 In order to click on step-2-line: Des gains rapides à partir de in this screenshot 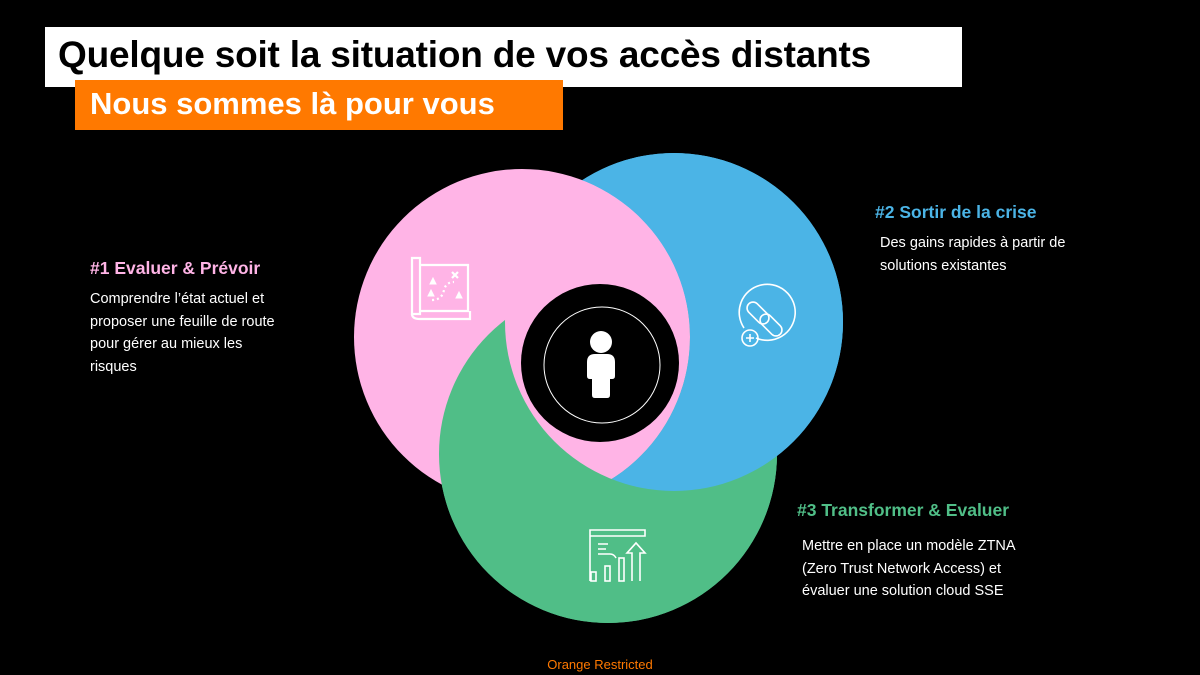, I will do `click(973, 243)`.